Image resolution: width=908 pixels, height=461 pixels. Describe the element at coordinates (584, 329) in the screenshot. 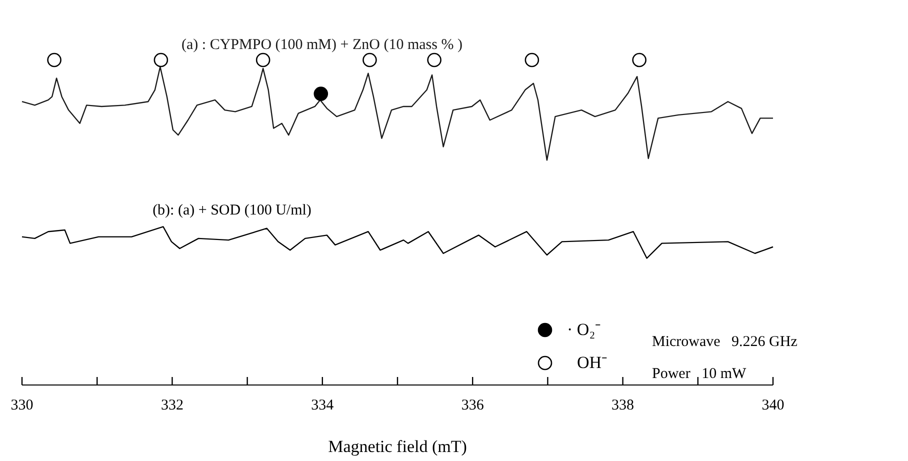

I see `legend-label: · O₂⁻` at that location.